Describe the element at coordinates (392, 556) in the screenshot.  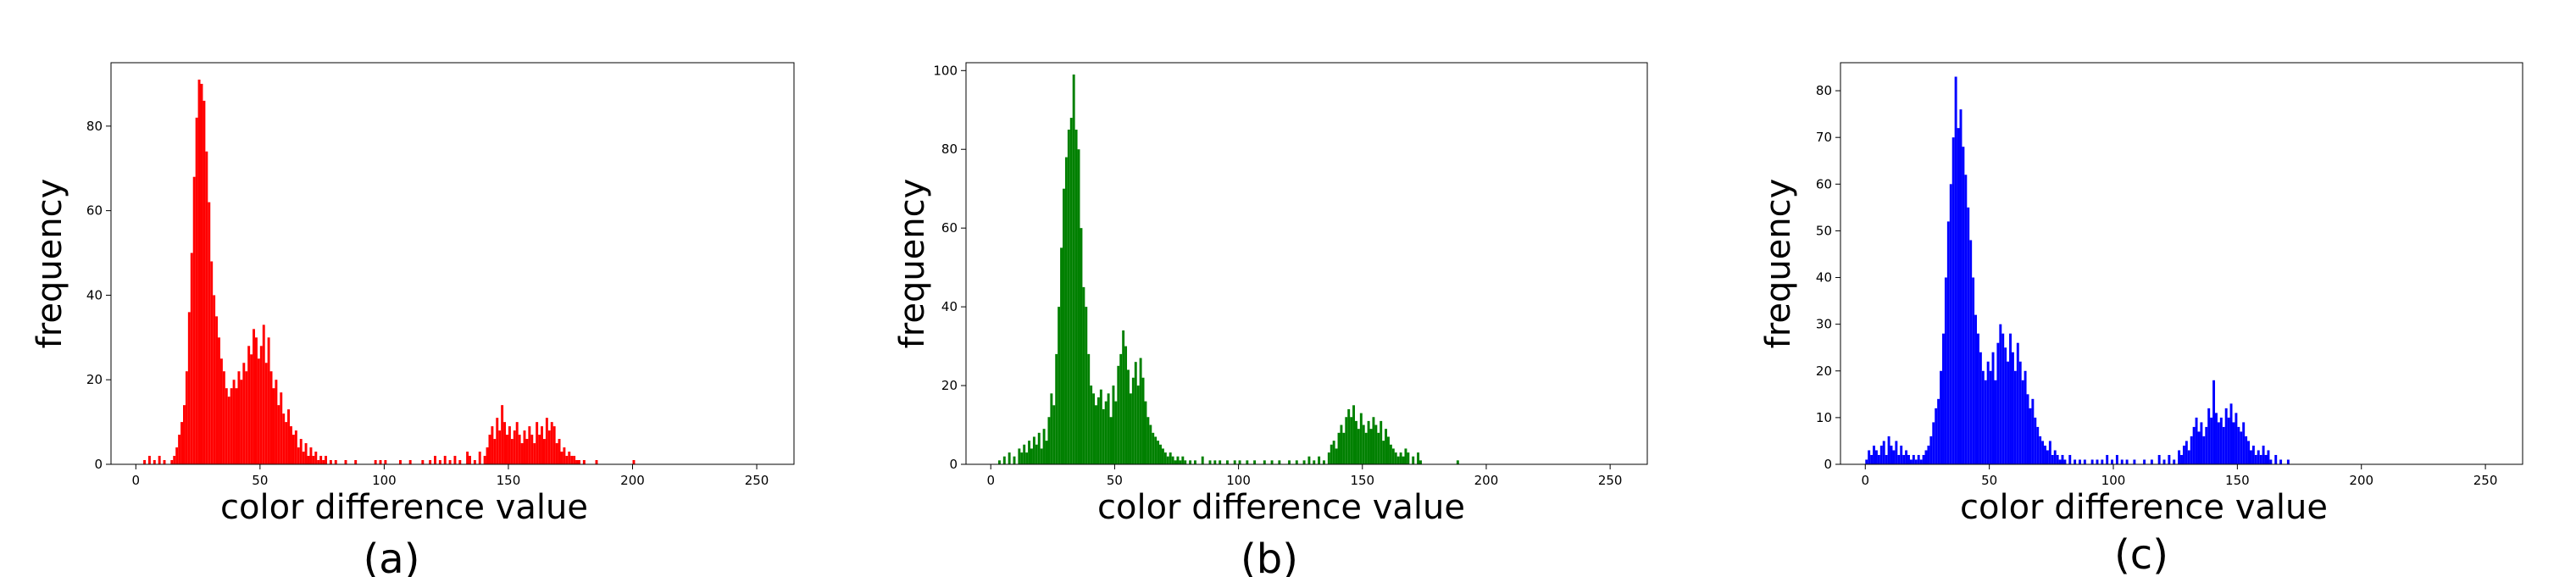
I see `panel-caption: (a)` at that location.